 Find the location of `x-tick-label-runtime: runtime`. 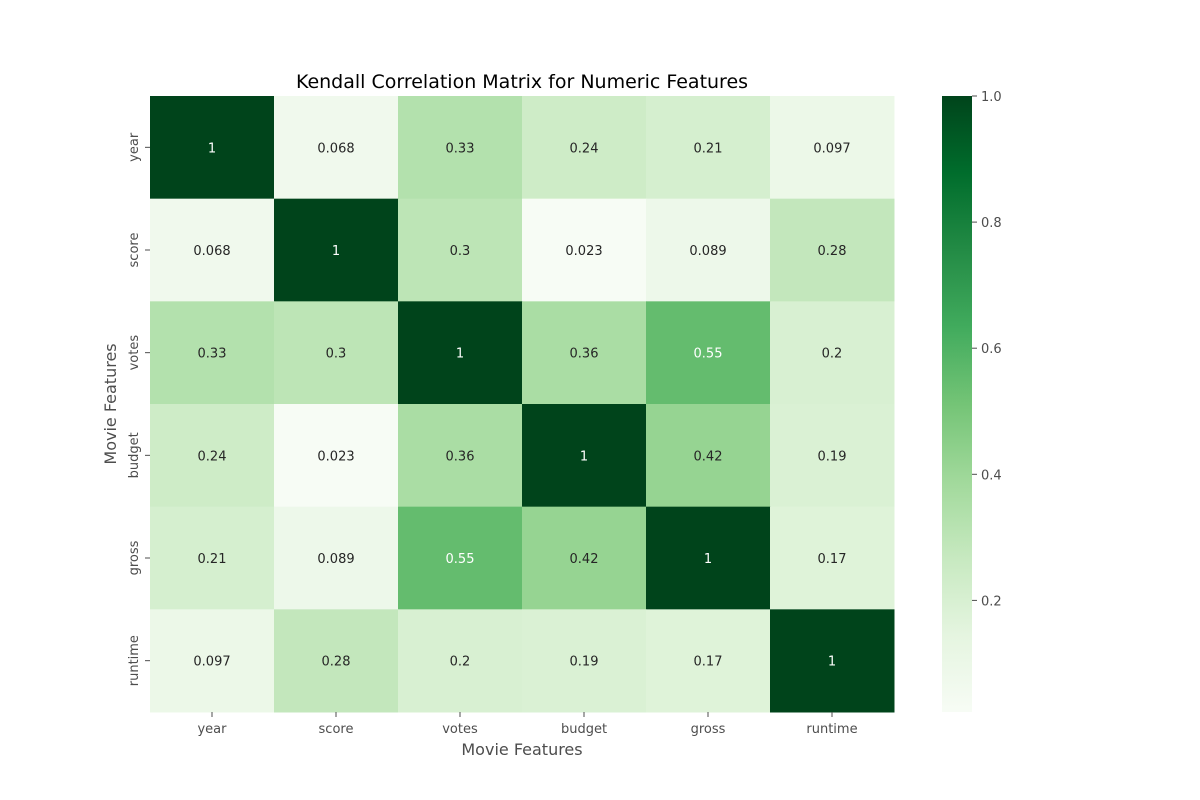

x-tick-label-runtime: runtime is located at coordinates (831, 729).